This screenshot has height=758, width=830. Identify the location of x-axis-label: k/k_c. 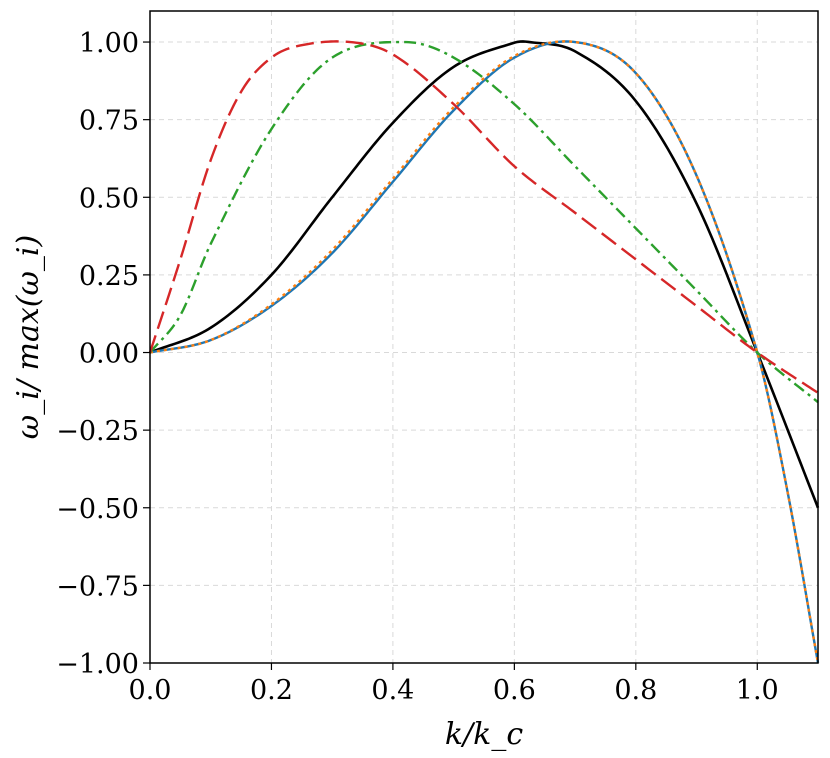
(484, 734).